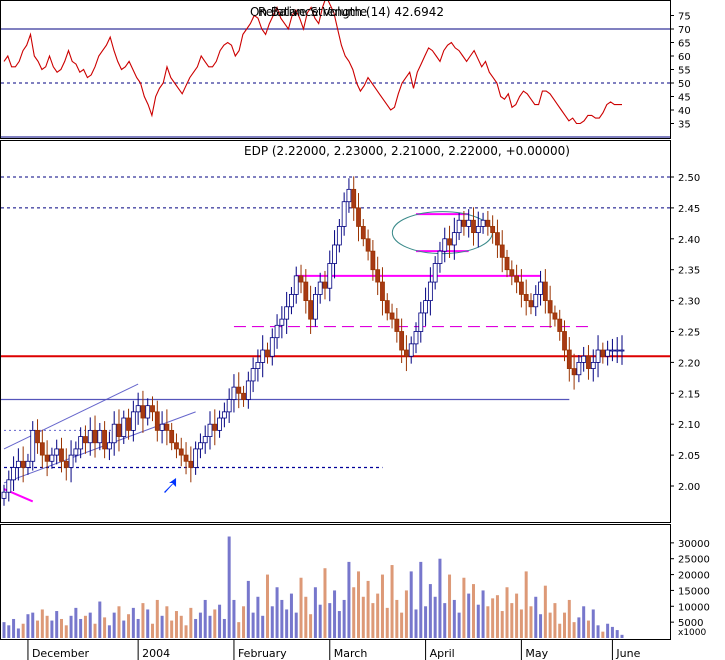  What do you see at coordinates (692, 633) in the screenshot?
I see `volume-unit-label: x1000` at bounding box center [692, 633].